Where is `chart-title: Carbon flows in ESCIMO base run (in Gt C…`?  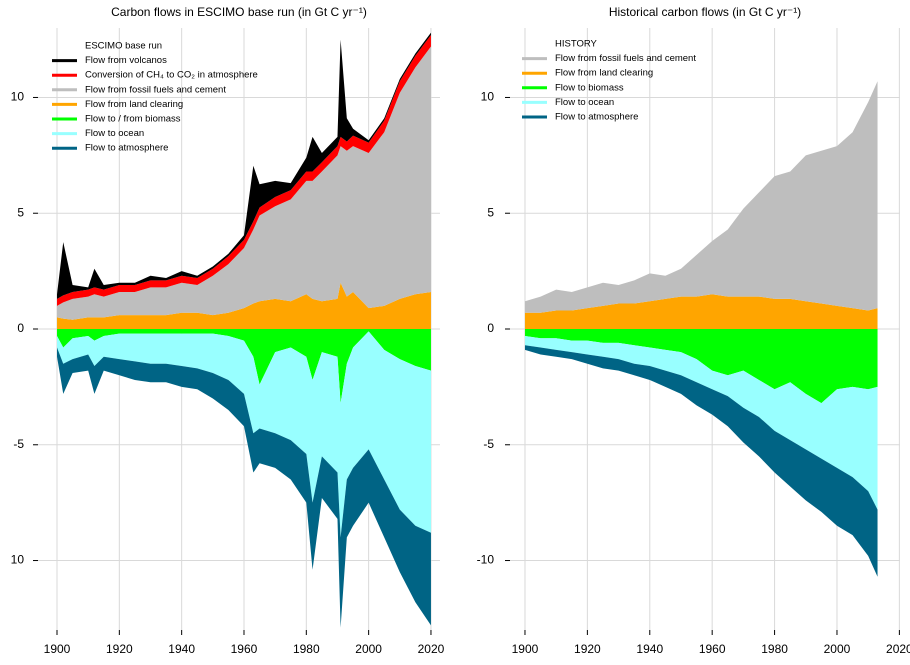 chart-title: Carbon flows in ESCIMO base run (in Gt C… is located at coordinates (239, 12).